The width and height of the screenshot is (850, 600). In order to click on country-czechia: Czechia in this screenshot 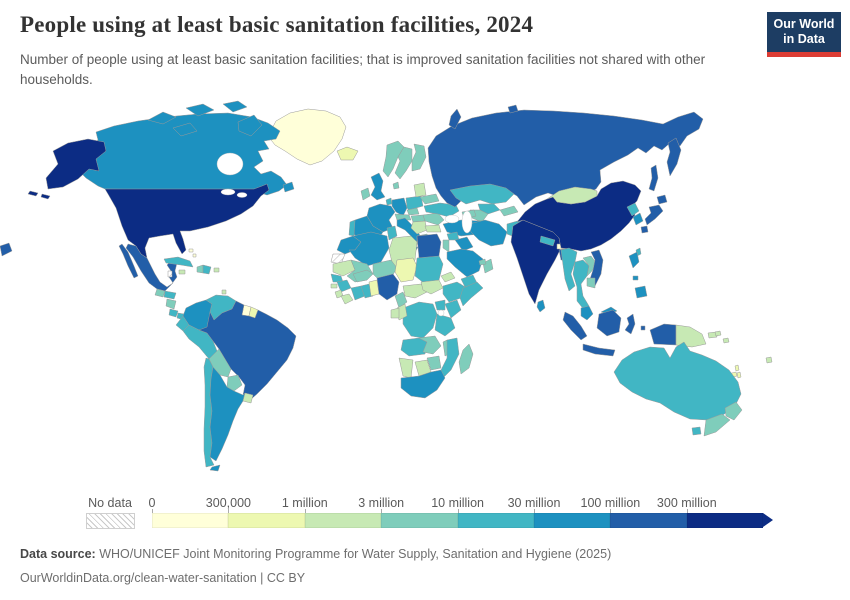, I will do `click(413, 211)`.